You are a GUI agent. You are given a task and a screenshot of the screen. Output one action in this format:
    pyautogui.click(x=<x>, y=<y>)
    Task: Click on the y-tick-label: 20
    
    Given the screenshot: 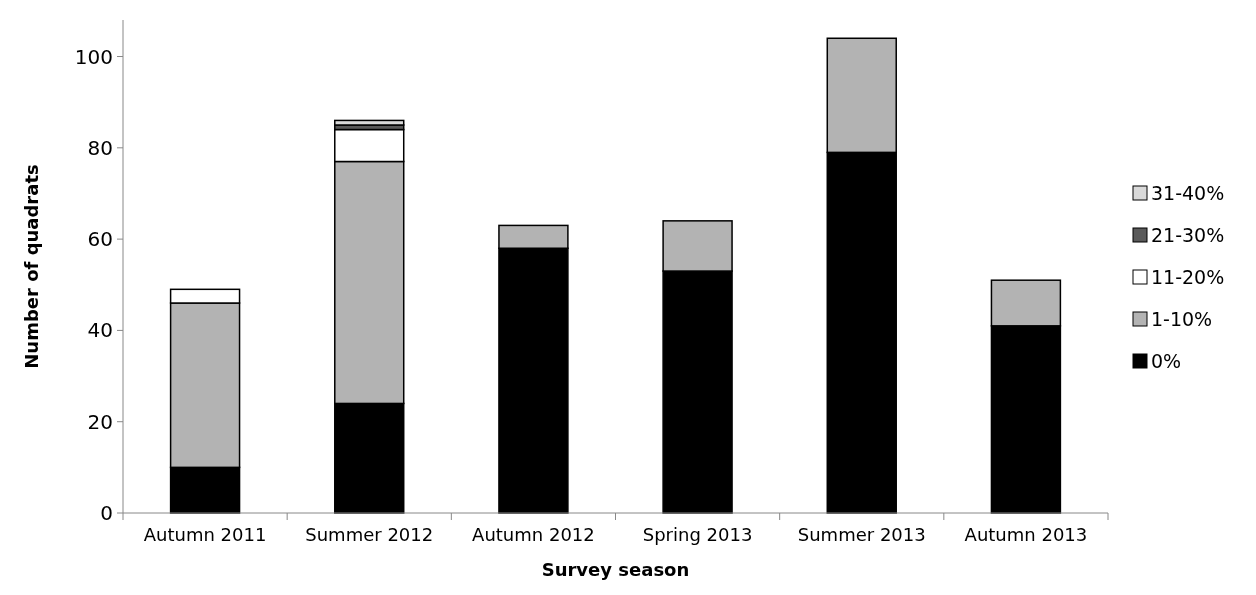 What is the action you would take?
    pyautogui.click(x=100, y=421)
    